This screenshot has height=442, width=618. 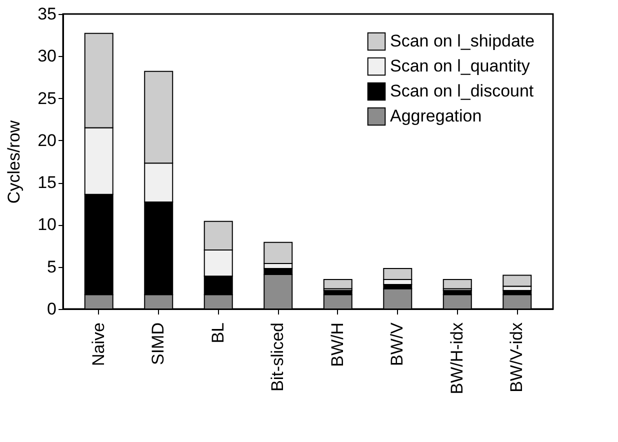 I want to click on x-tick-label: Naive, so click(x=98, y=344).